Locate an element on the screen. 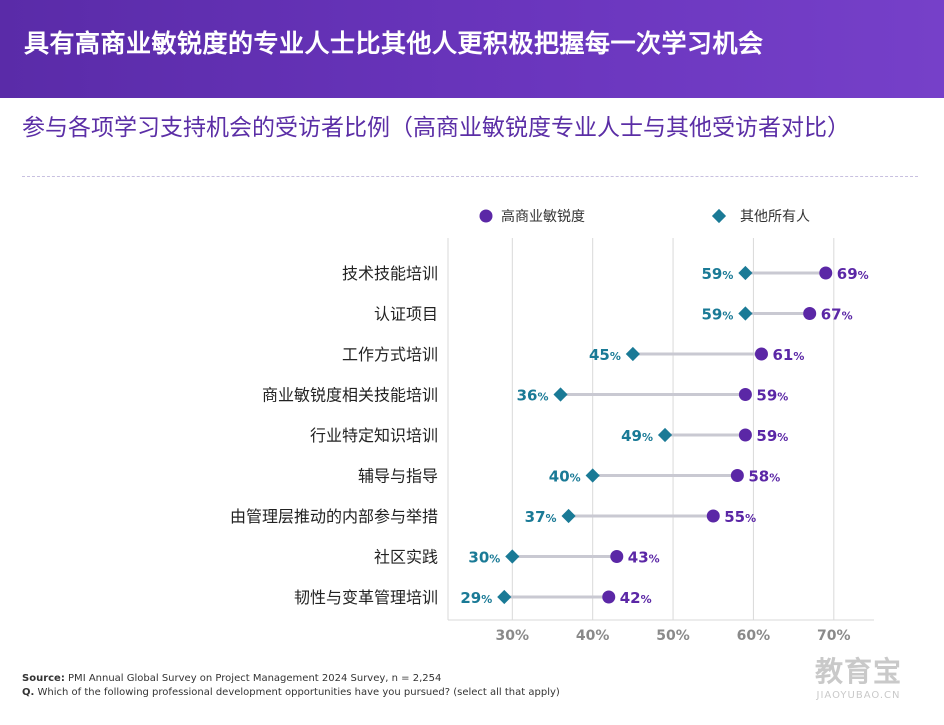 This screenshot has width=944, height=725. chart-row: 工作方式培训 45% 61% is located at coordinates (573, 354).